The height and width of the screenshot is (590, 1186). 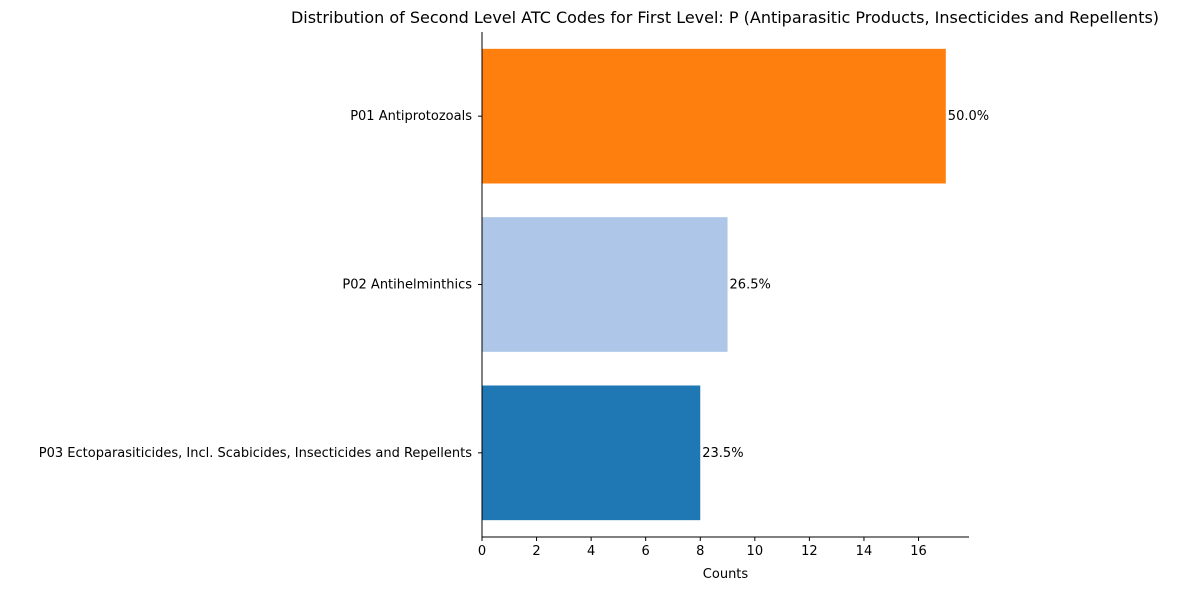 What do you see at coordinates (411, 116) in the screenshot?
I see `y-tick-label-1: P01 Antiprotozoals` at bounding box center [411, 116].